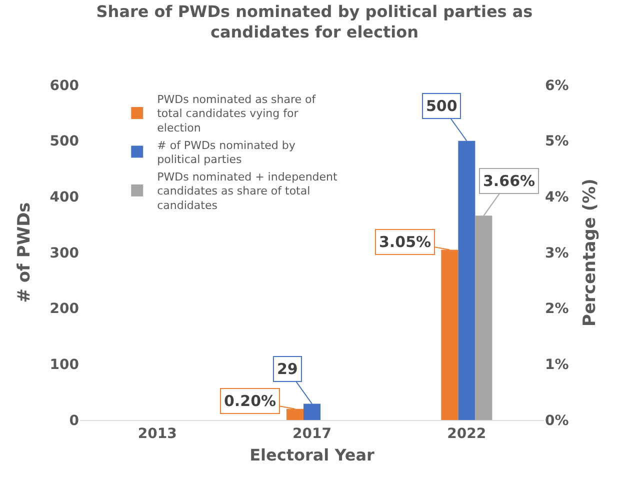 The image size is (629, 480). I want to click on chart-title: Share of PWDs nominated by political parties as candidates for election, so click(314, 22).